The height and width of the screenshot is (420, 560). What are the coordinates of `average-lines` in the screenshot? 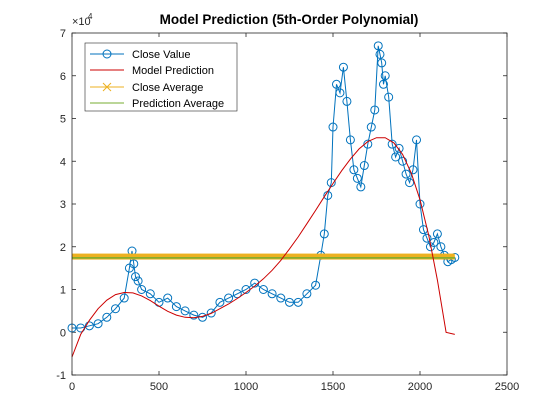 It's located at (263, 257).